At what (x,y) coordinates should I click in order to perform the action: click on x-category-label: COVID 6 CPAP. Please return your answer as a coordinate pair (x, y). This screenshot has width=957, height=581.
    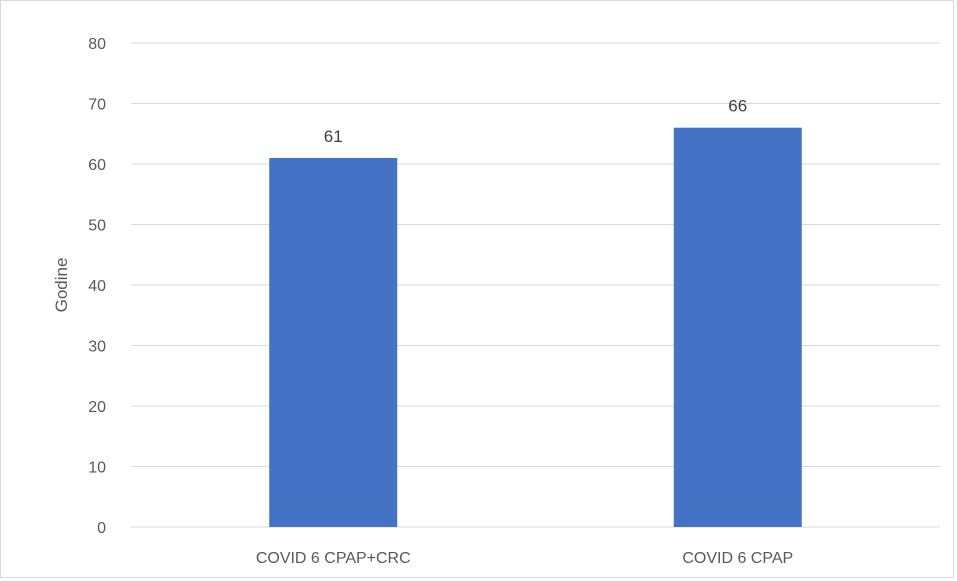
    Looking at the image, I should click on (737, 558).